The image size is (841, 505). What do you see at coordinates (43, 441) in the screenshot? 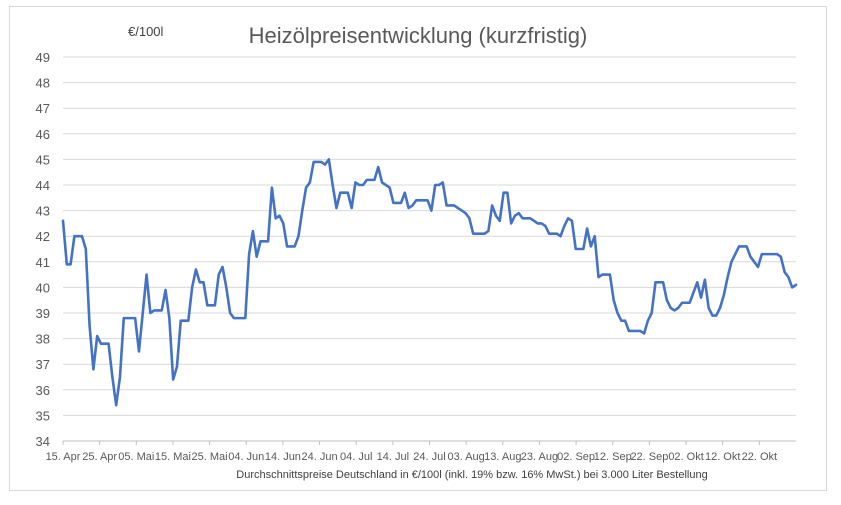
I see `y-tick-label: 34` at bounding box center [43, 441].